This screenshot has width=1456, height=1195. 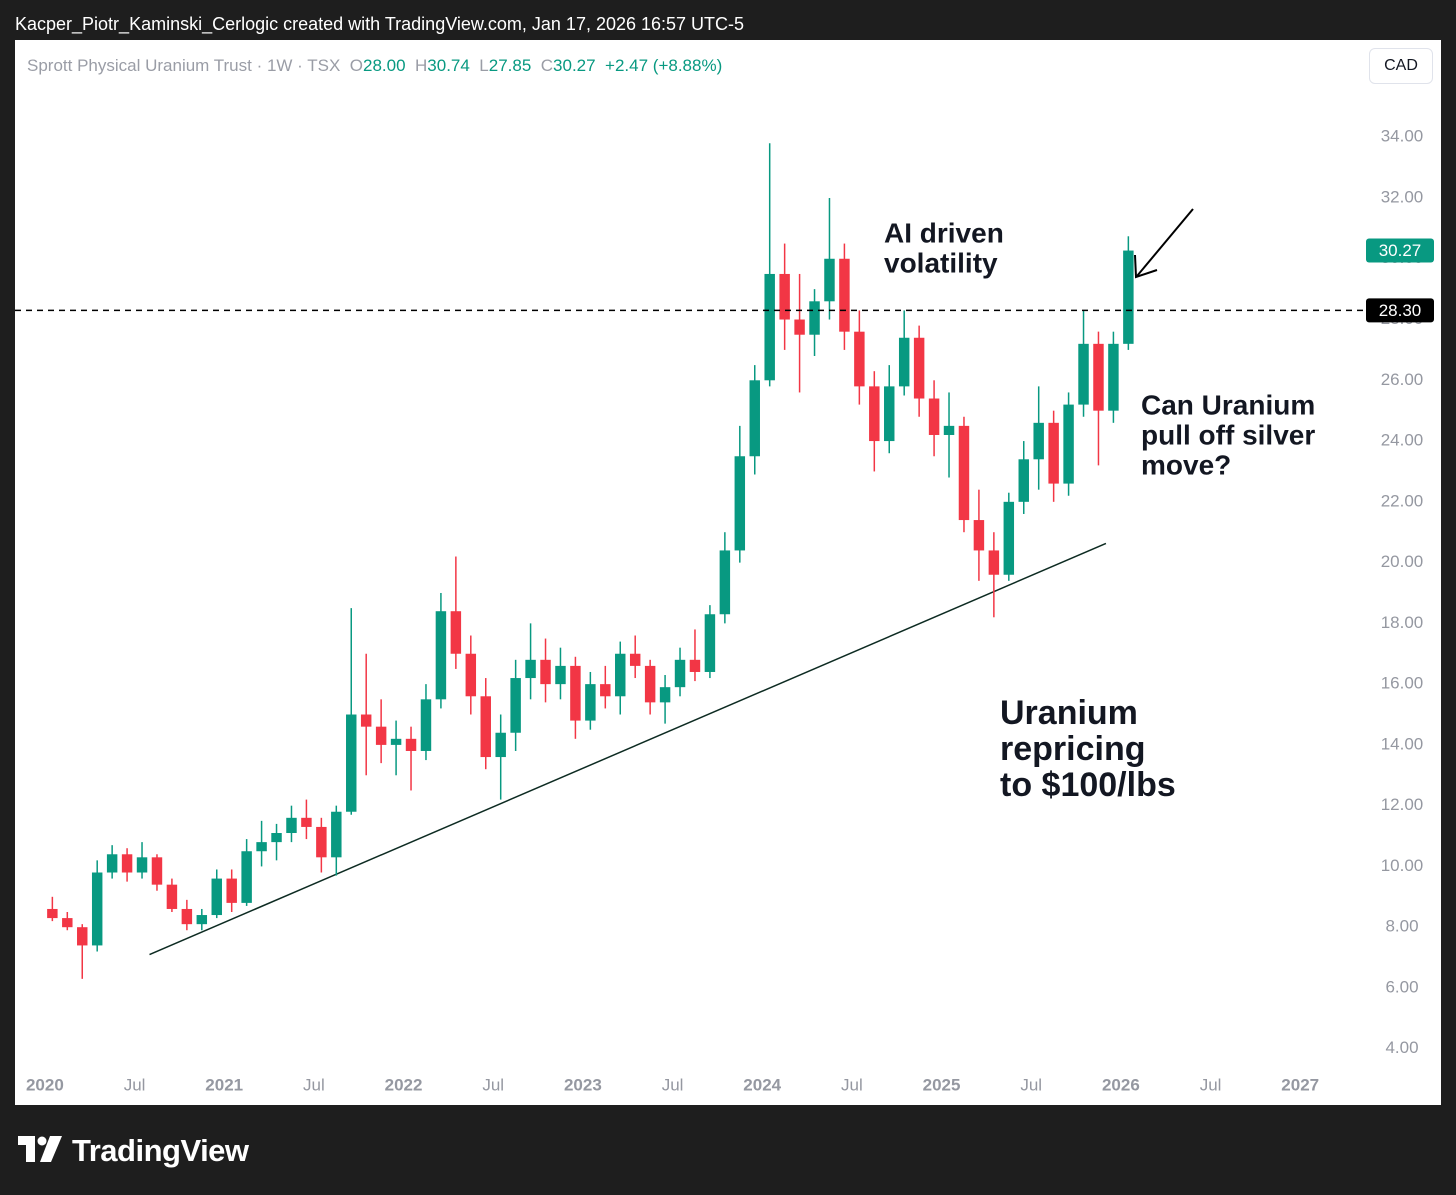 I want to click on y-tick-label: 26.00, so click(x=1402, y=379).